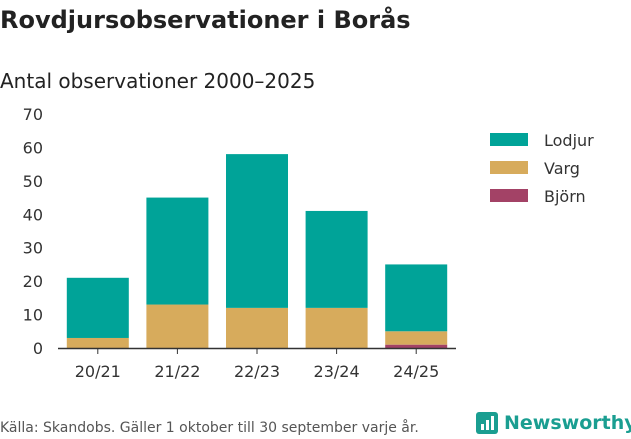 Image resolution: width=631 pixels, height=439 pixels. What do you see at coordinates (487, 423) in the screenshot?
I see `bar-chart-icon` at bounding box center [487, 423].